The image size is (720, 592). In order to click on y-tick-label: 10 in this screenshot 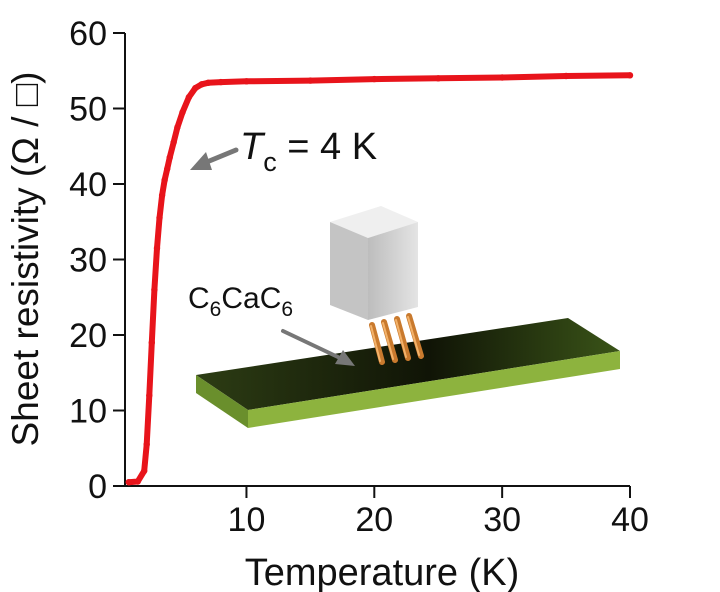, I will do `click(88, 412)`.